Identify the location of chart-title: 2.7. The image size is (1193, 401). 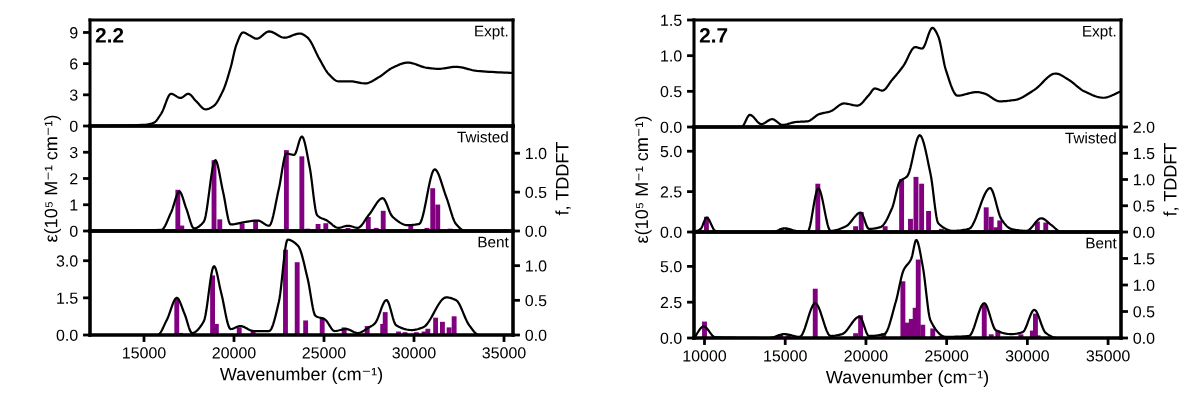
(713, 35).